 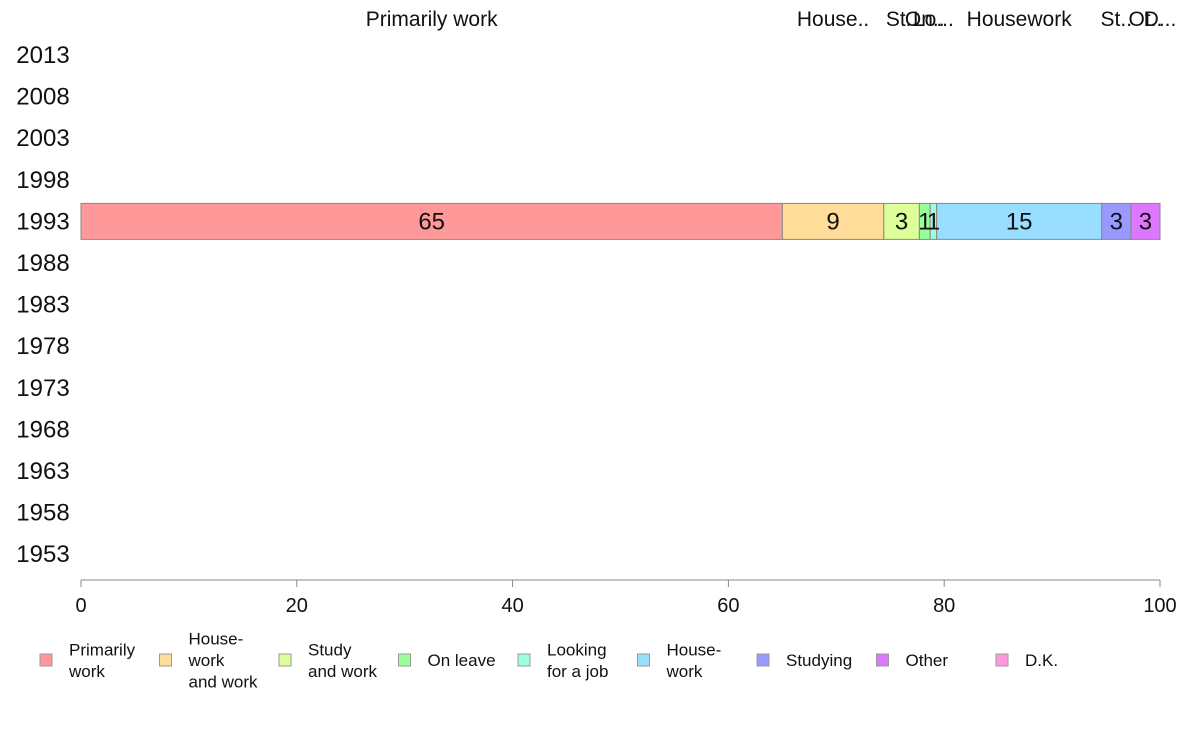 What do you see at coordinates (925, 19) in the screenshot?
I see `top-segment-label: On..` at bounding box center [925, 19].